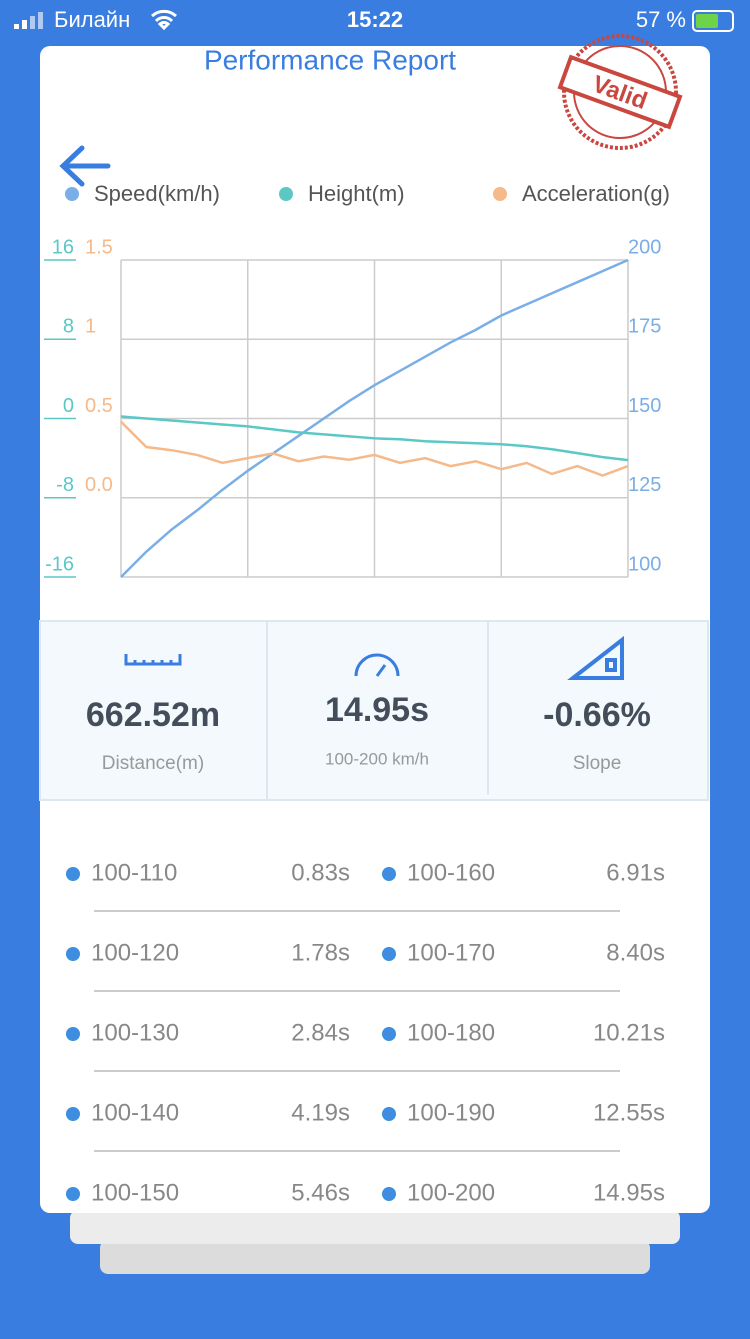 The width and height of the screenshot is (750, 1339). What do you see at coordinates (375, 1227) in the screenshot?
I see `card-back1` at bounding box center [375, 1227].